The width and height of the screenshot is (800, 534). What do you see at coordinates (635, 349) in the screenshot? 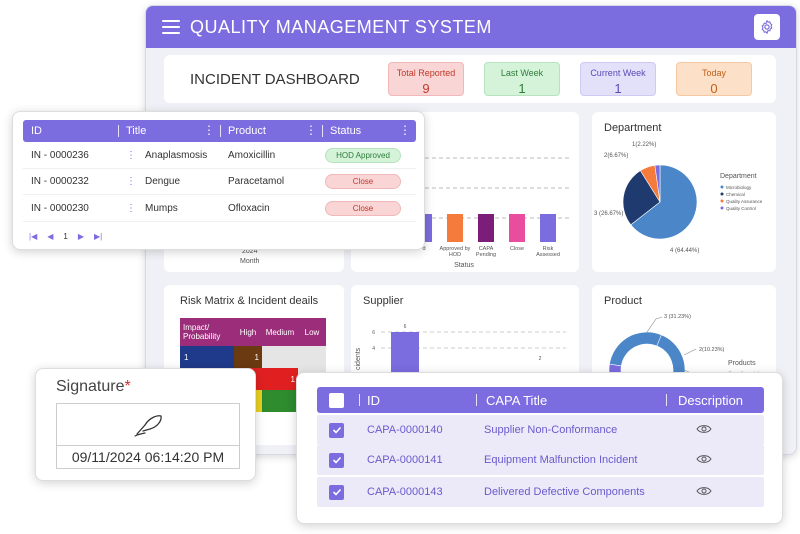
I see `donut-slice` at bounding box center [635, 349].